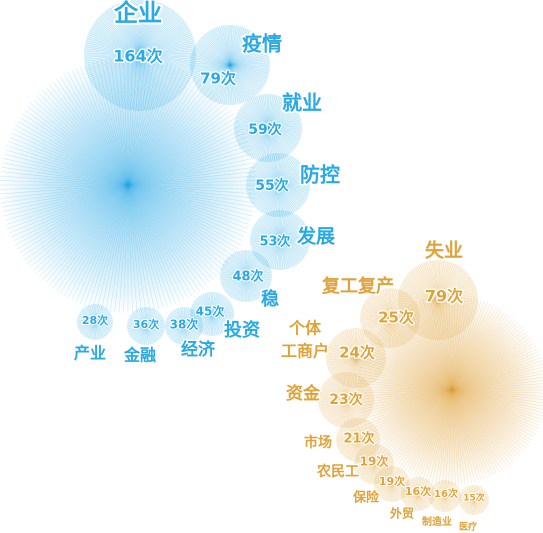  I want to click on count-label-0-4: 53次, so click(274, 242).